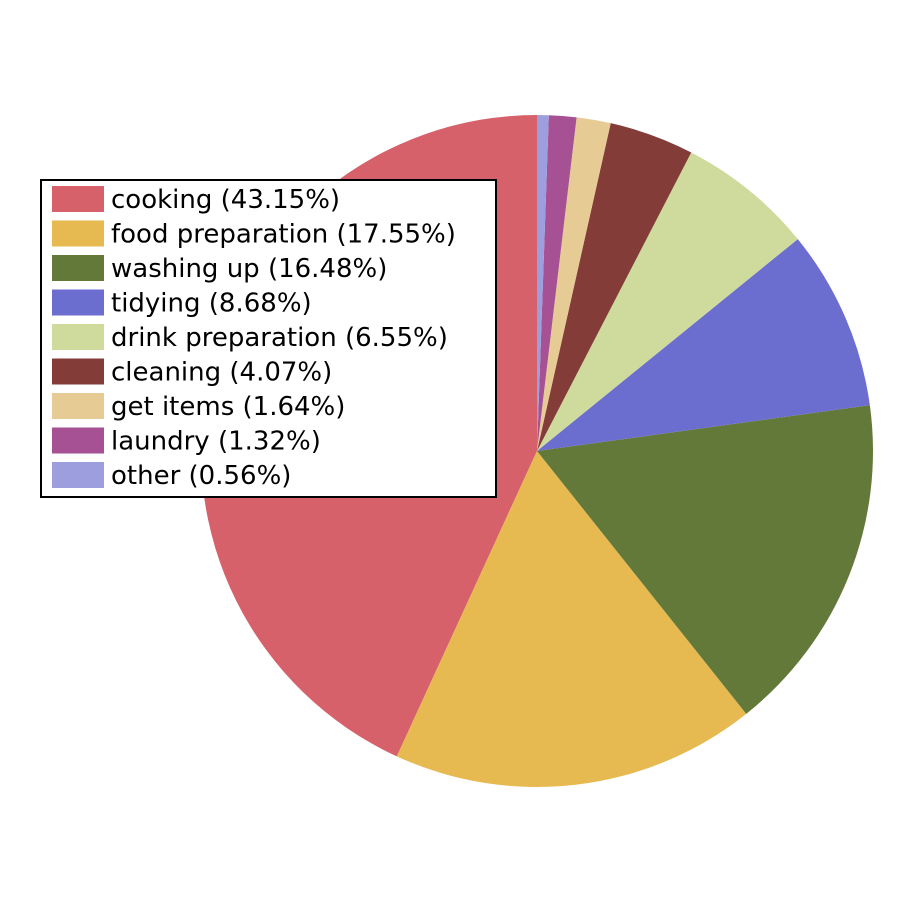 Image resolution: width=907 pixels, height=900 pixels. Describe the element at coordinates (78, 337) in the screenshot. I see `legend-swatch-drink-preparation` at that location.